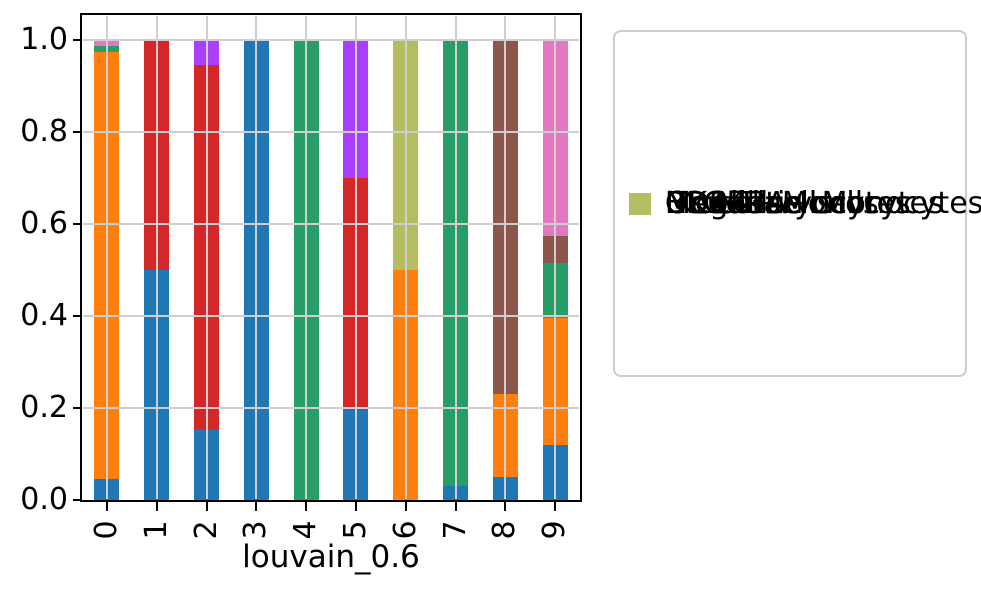 The image size is (981, 594). Describe the element at coordinates (256, 530) in the screenshot. I see `x-tick-label: 3` at that location.